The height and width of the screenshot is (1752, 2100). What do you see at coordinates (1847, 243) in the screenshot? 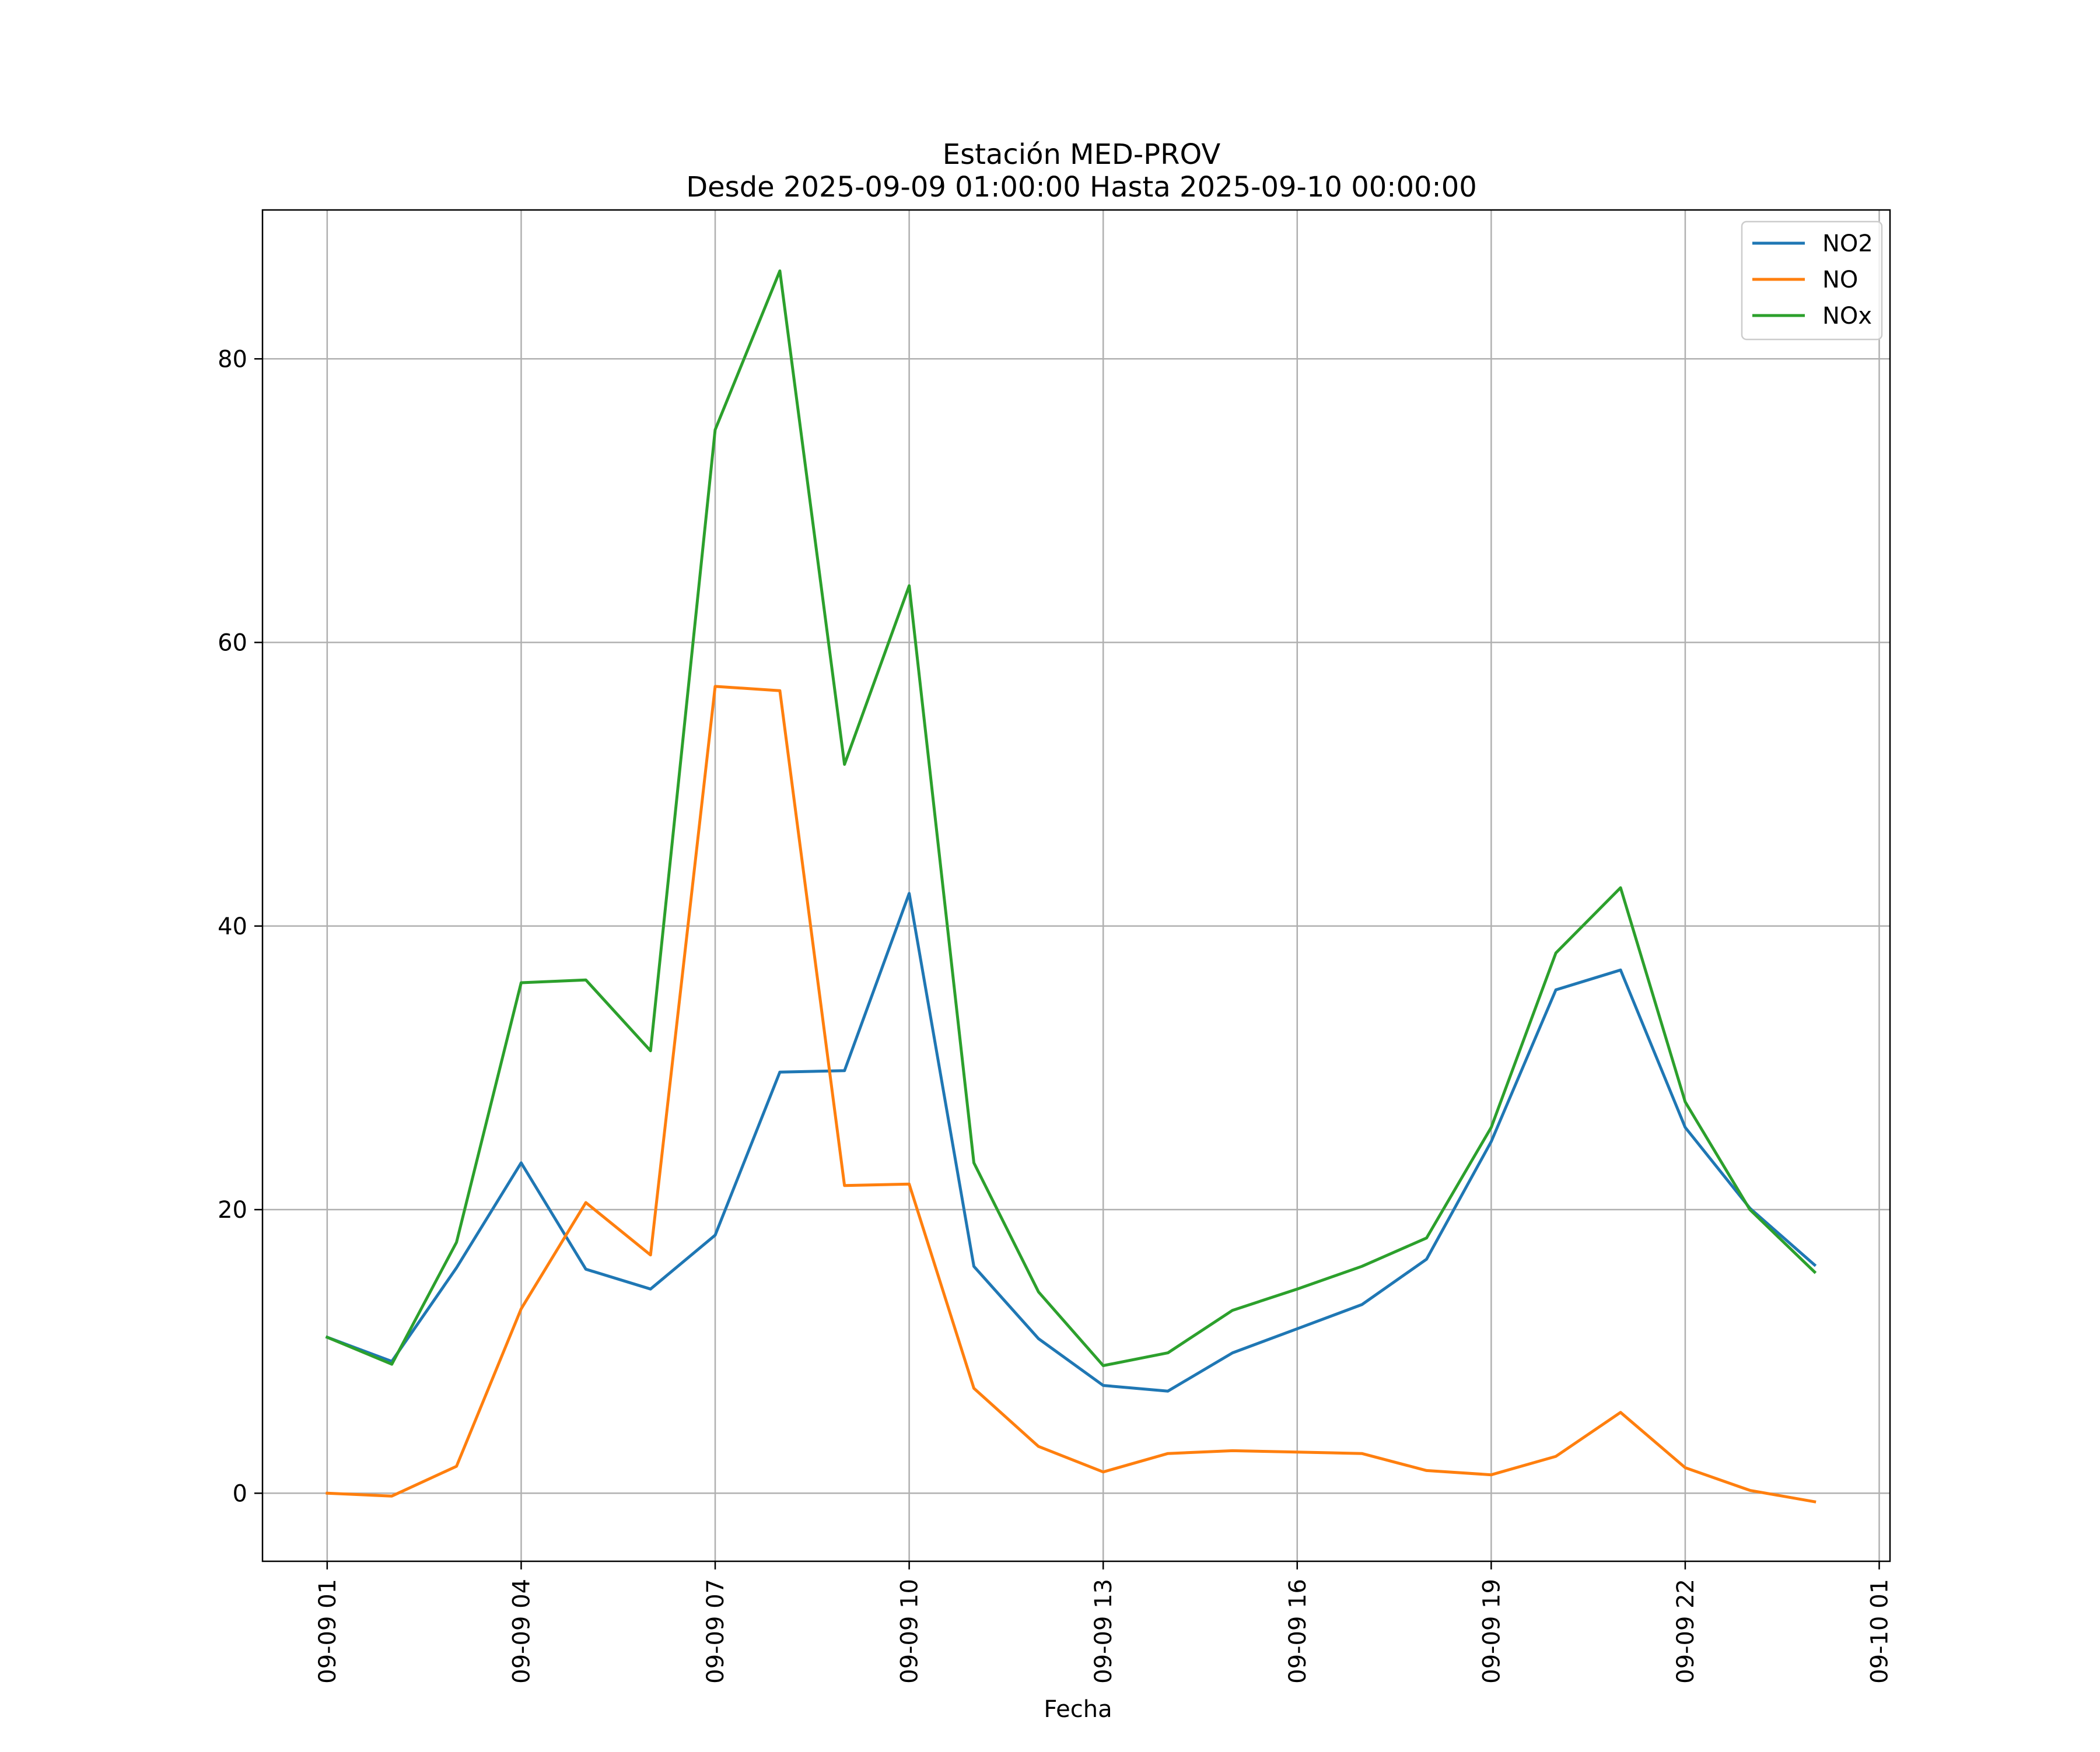
I see `legend-label-no2: NO2` at bounding box center [1847, 243].